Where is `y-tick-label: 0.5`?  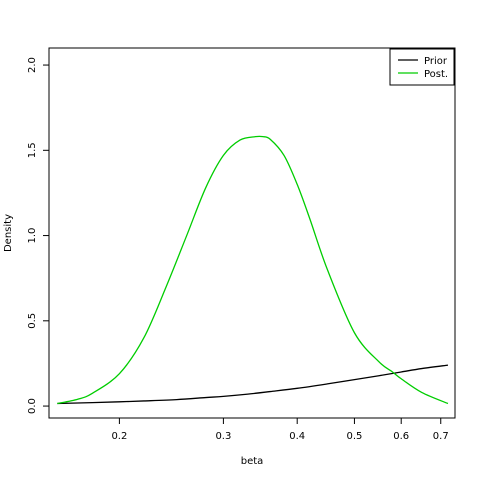 y-tick-label: 0.5 is located at coordinates (32, 321).